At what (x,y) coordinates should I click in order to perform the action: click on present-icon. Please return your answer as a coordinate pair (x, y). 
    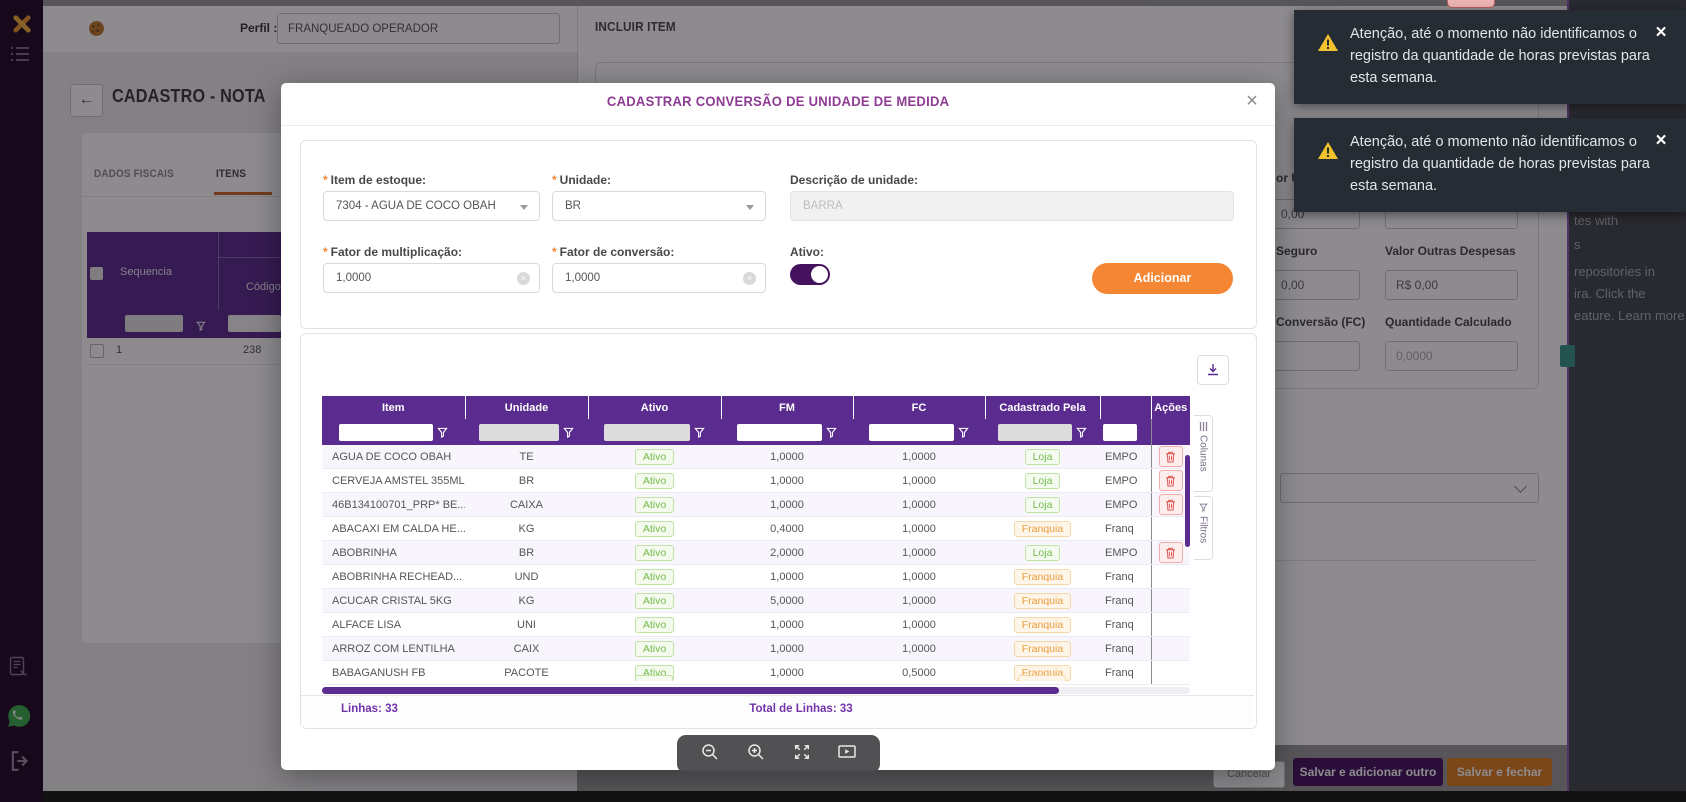
    Looking at the image, I should click on (847, 754).